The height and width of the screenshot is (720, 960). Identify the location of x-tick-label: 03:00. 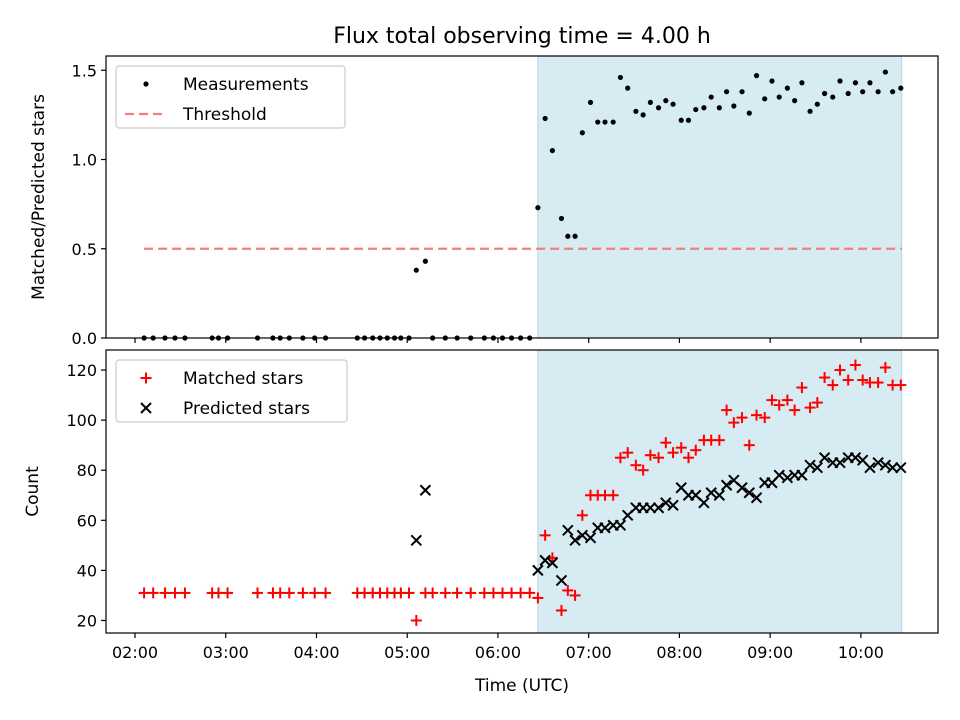
(226, 652).